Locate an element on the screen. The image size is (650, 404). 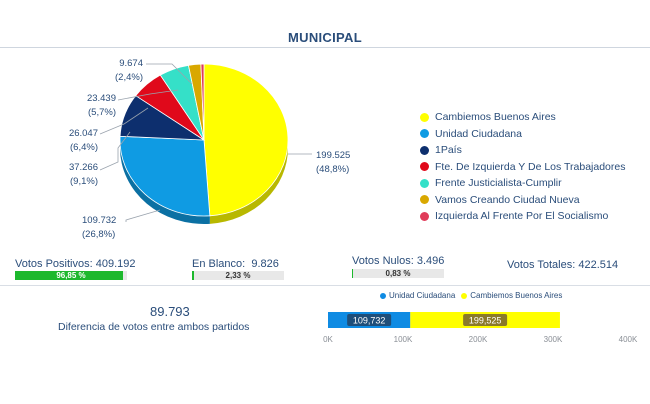
en-blanco-label: En Blanco: is located at coordinates (219, 264).